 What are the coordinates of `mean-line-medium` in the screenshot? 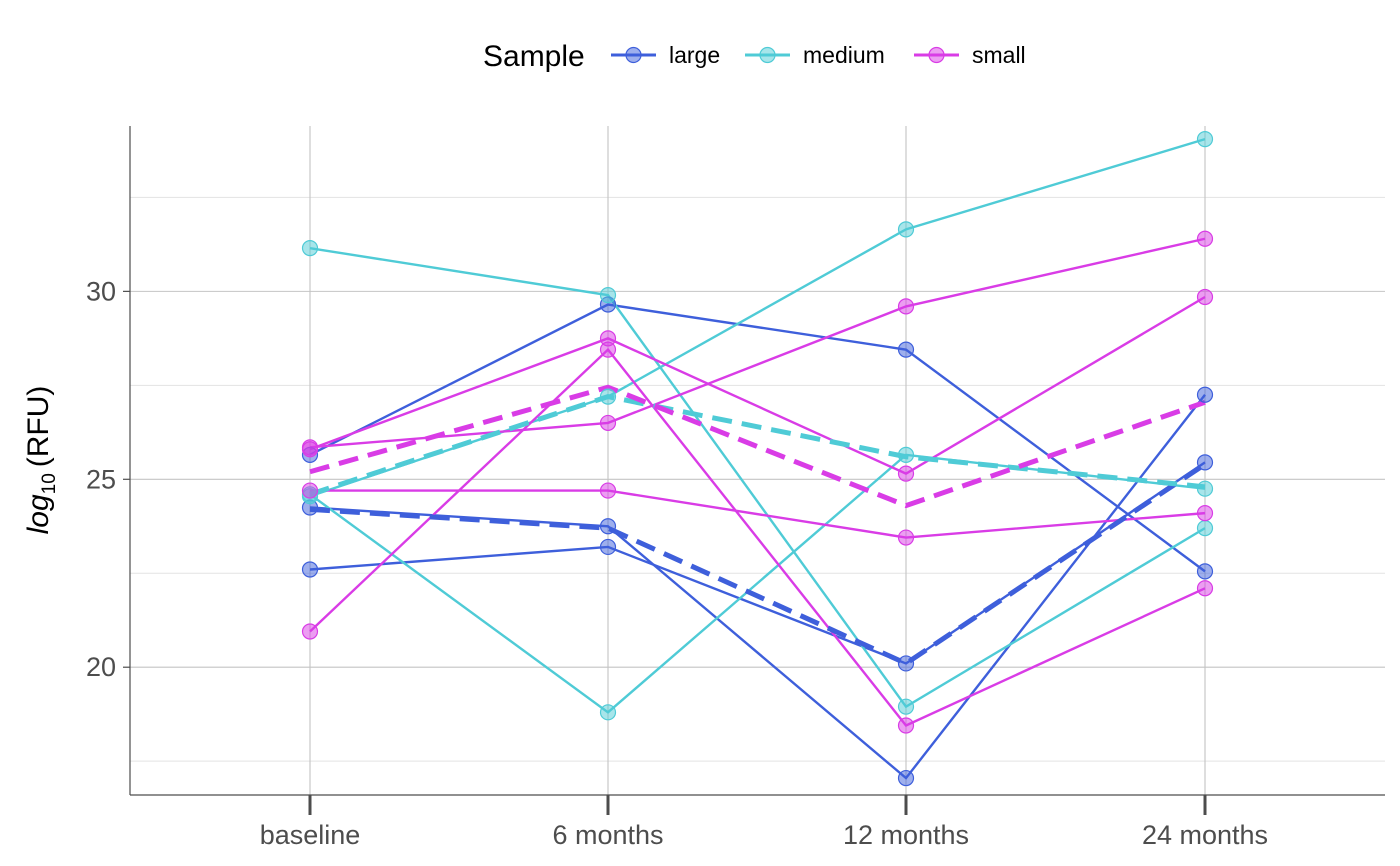 It's located at (757, 445).